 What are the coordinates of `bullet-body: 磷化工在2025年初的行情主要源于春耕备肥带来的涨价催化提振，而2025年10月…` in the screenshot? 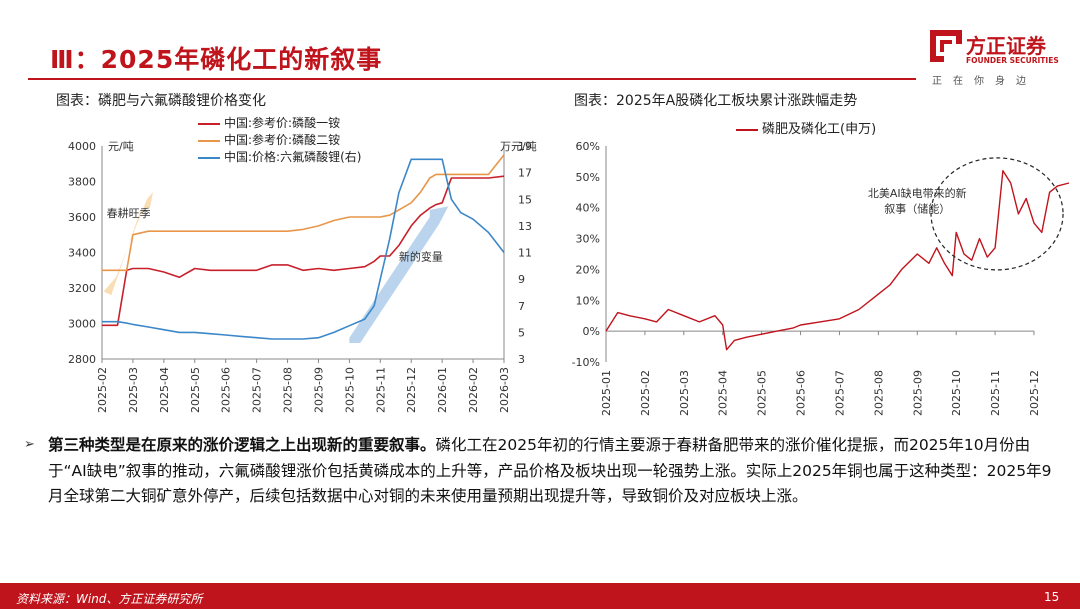 It's located at (550, 470).